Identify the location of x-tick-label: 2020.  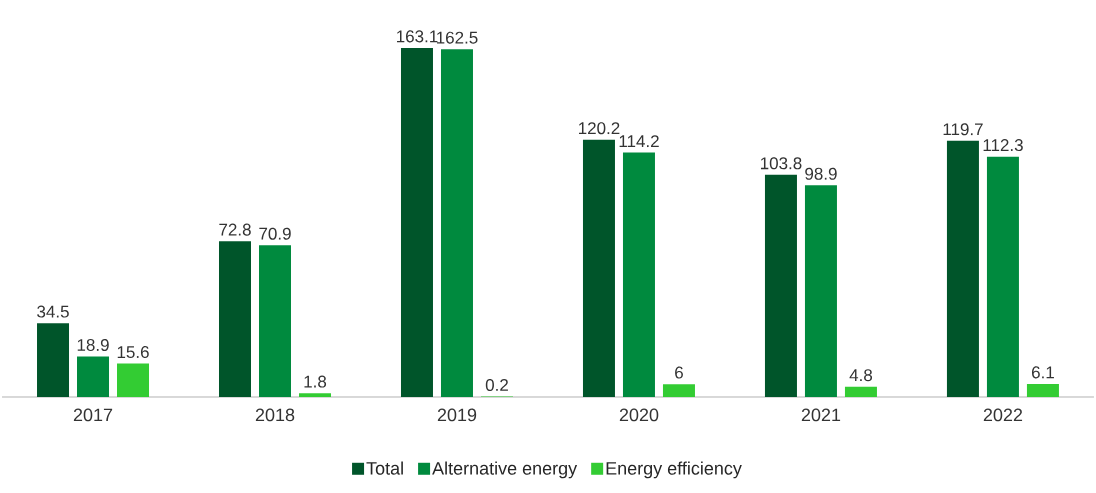
(639, 415).